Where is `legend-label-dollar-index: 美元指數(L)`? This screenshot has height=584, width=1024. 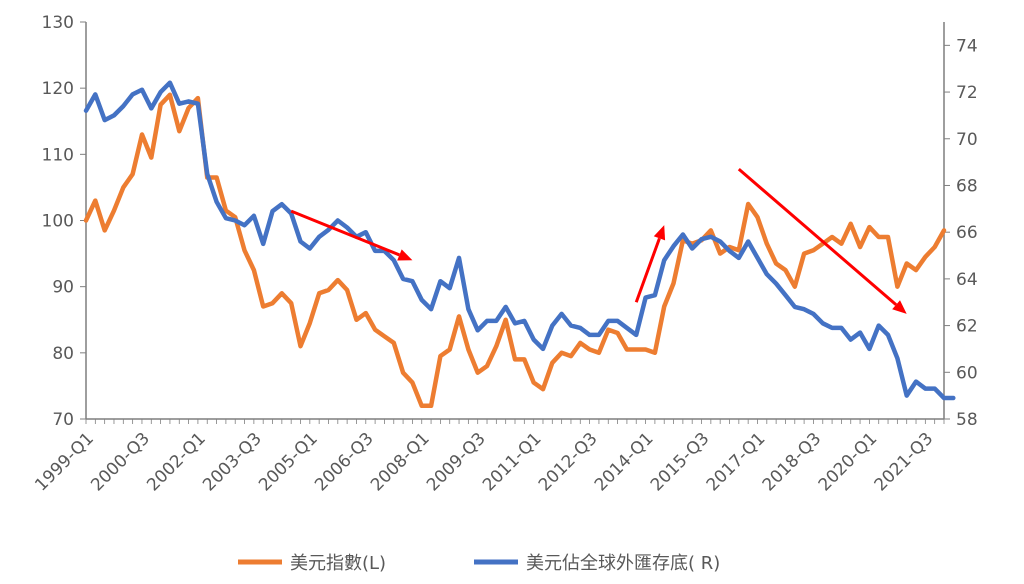 legend-label-dollar-index: 美元指數(L) is located at coordinates (338, 563).